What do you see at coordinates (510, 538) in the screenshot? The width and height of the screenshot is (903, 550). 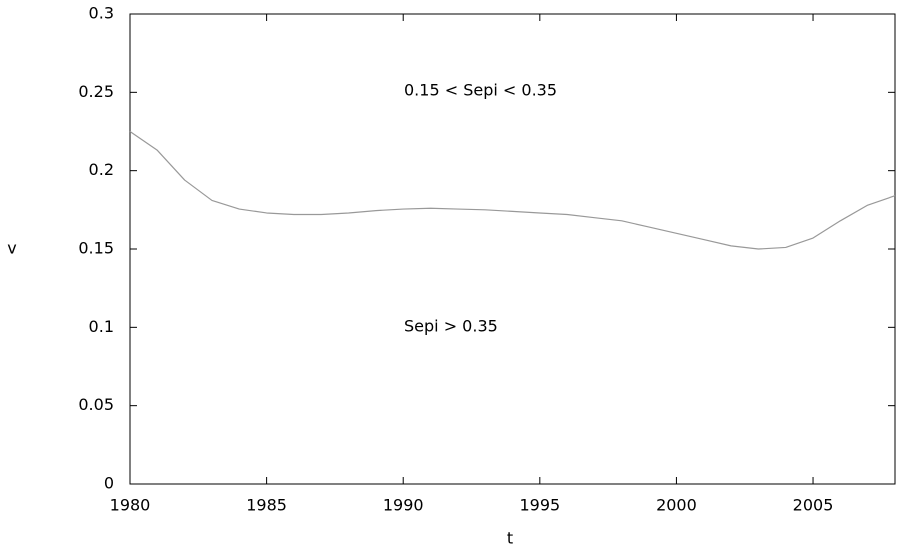 I see `x-axis-label: t` at bounding box center [510, 538].